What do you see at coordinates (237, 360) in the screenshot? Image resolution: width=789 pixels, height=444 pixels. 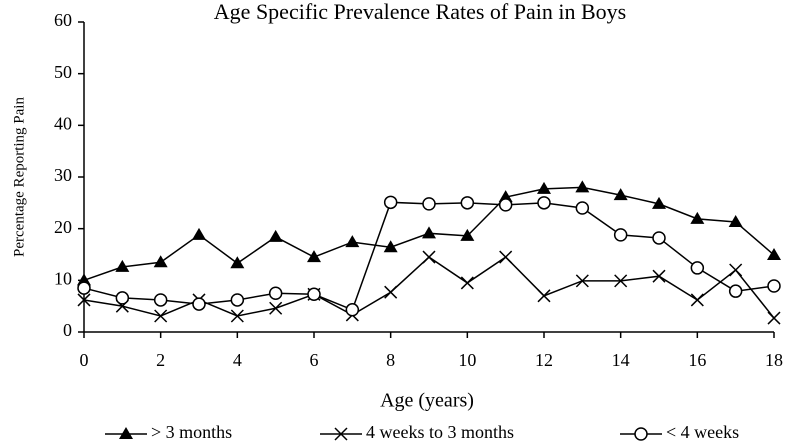 I see `x-tick-label: 4` at bounding box center [237, 360].